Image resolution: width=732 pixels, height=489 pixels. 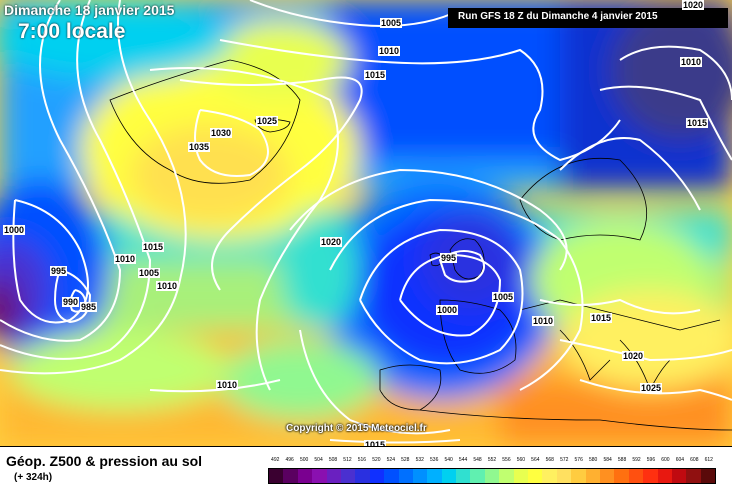 I want to click on color-scale-tick-label: 580, so click(x=593, y=460).